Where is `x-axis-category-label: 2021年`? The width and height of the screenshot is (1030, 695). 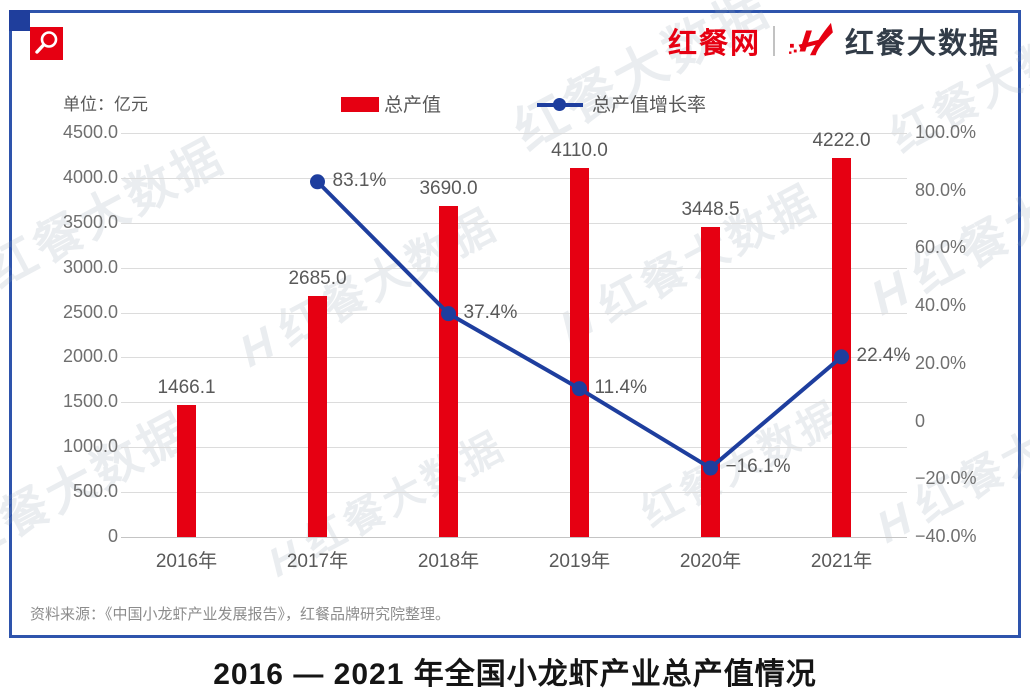
x-axis-category-label: 2021年 is located at coordinates (841, 561).